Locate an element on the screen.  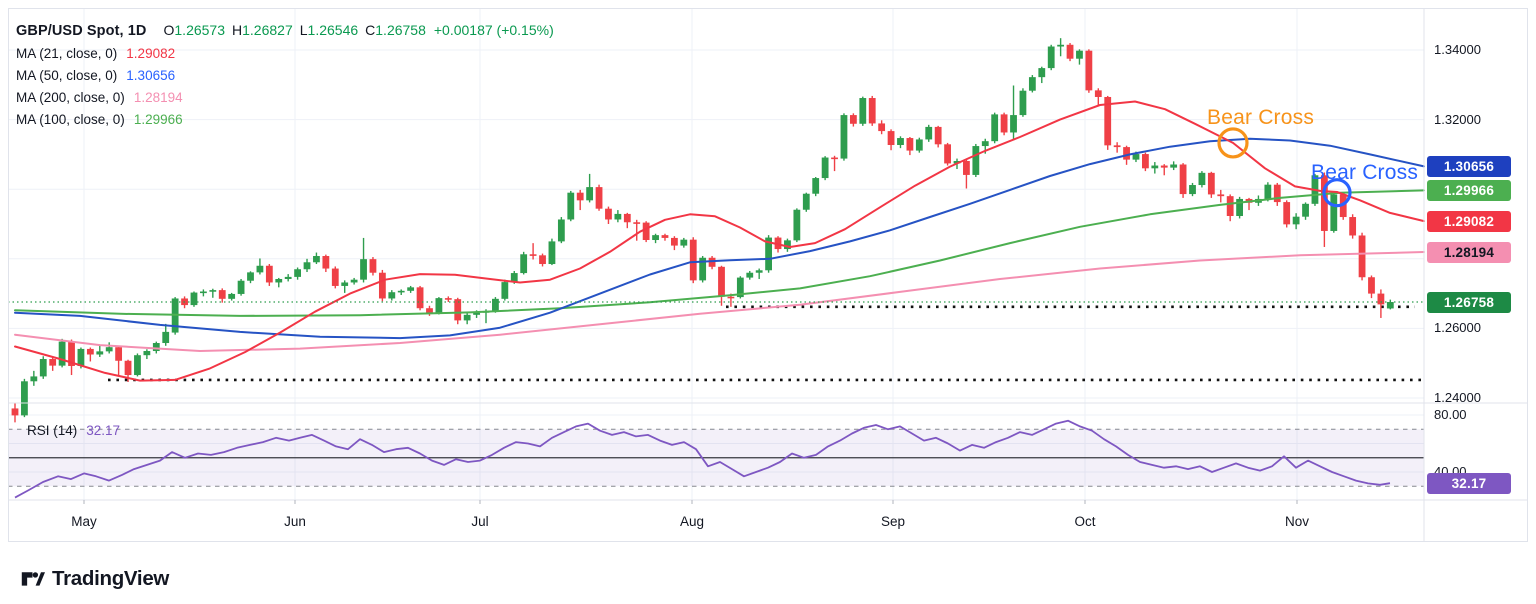
low-value: 1.26546 is located at coordinates (333, 30).